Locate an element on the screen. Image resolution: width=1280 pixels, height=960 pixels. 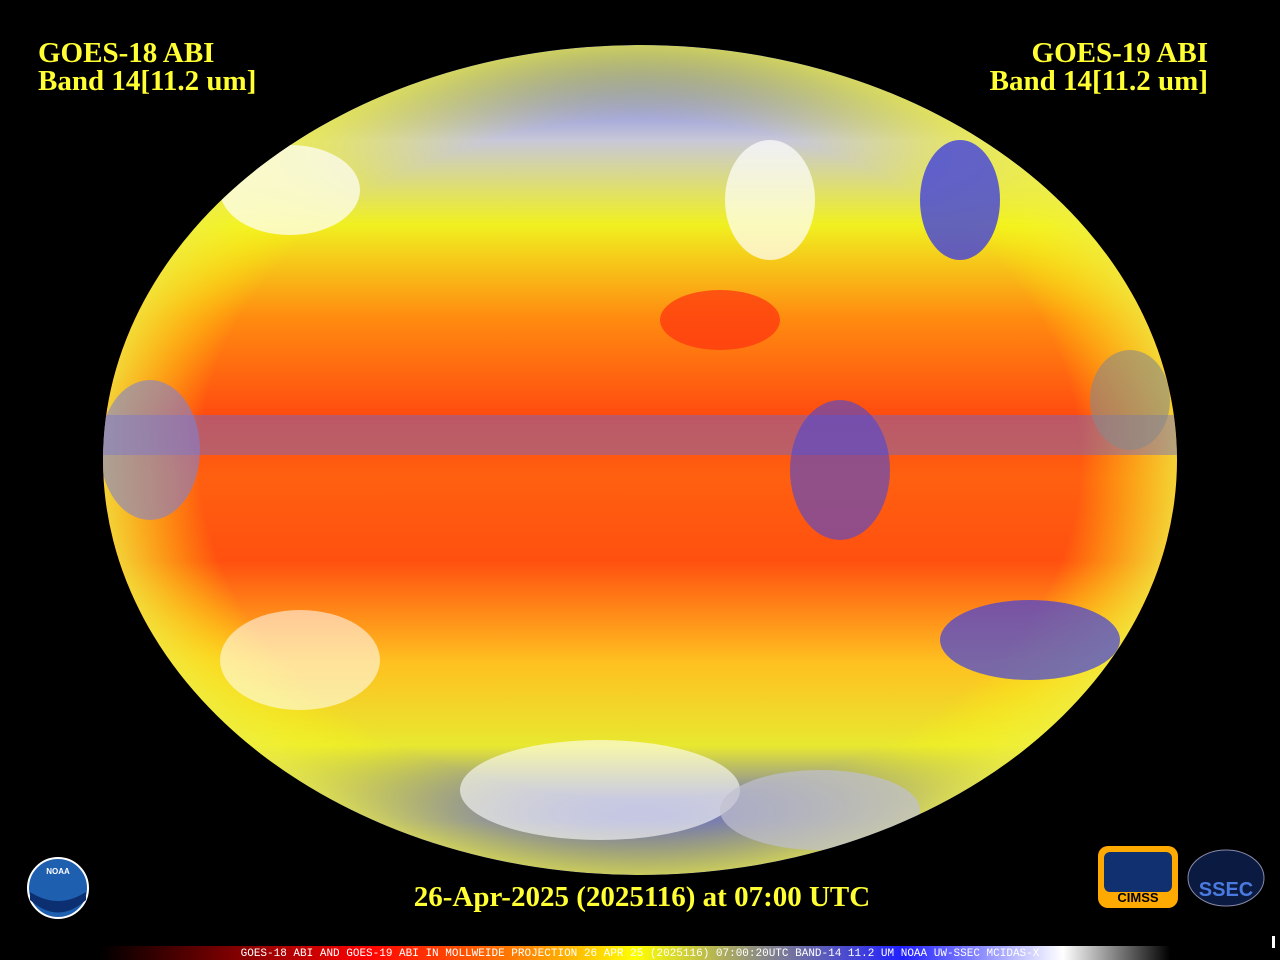
noaa-text: NOAA is located at coordinates (58, 871).